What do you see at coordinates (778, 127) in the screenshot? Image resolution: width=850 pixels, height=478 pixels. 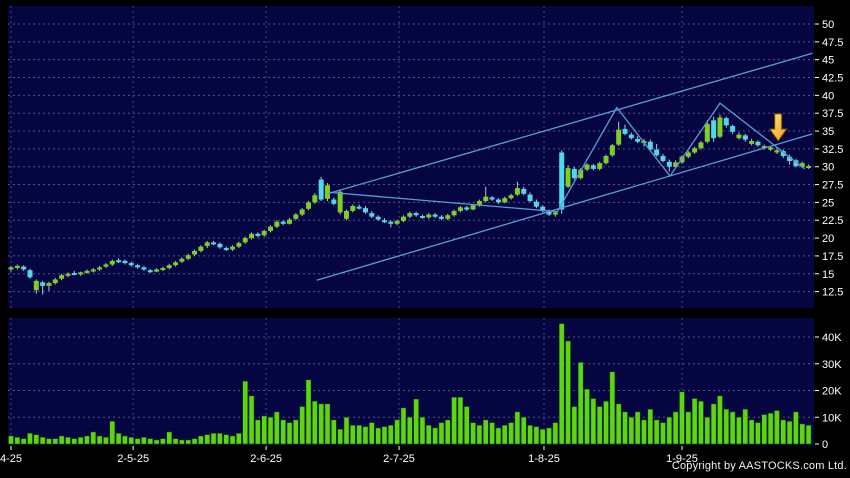 I see `down-arrow-icon` at bounding box center [778, 127].